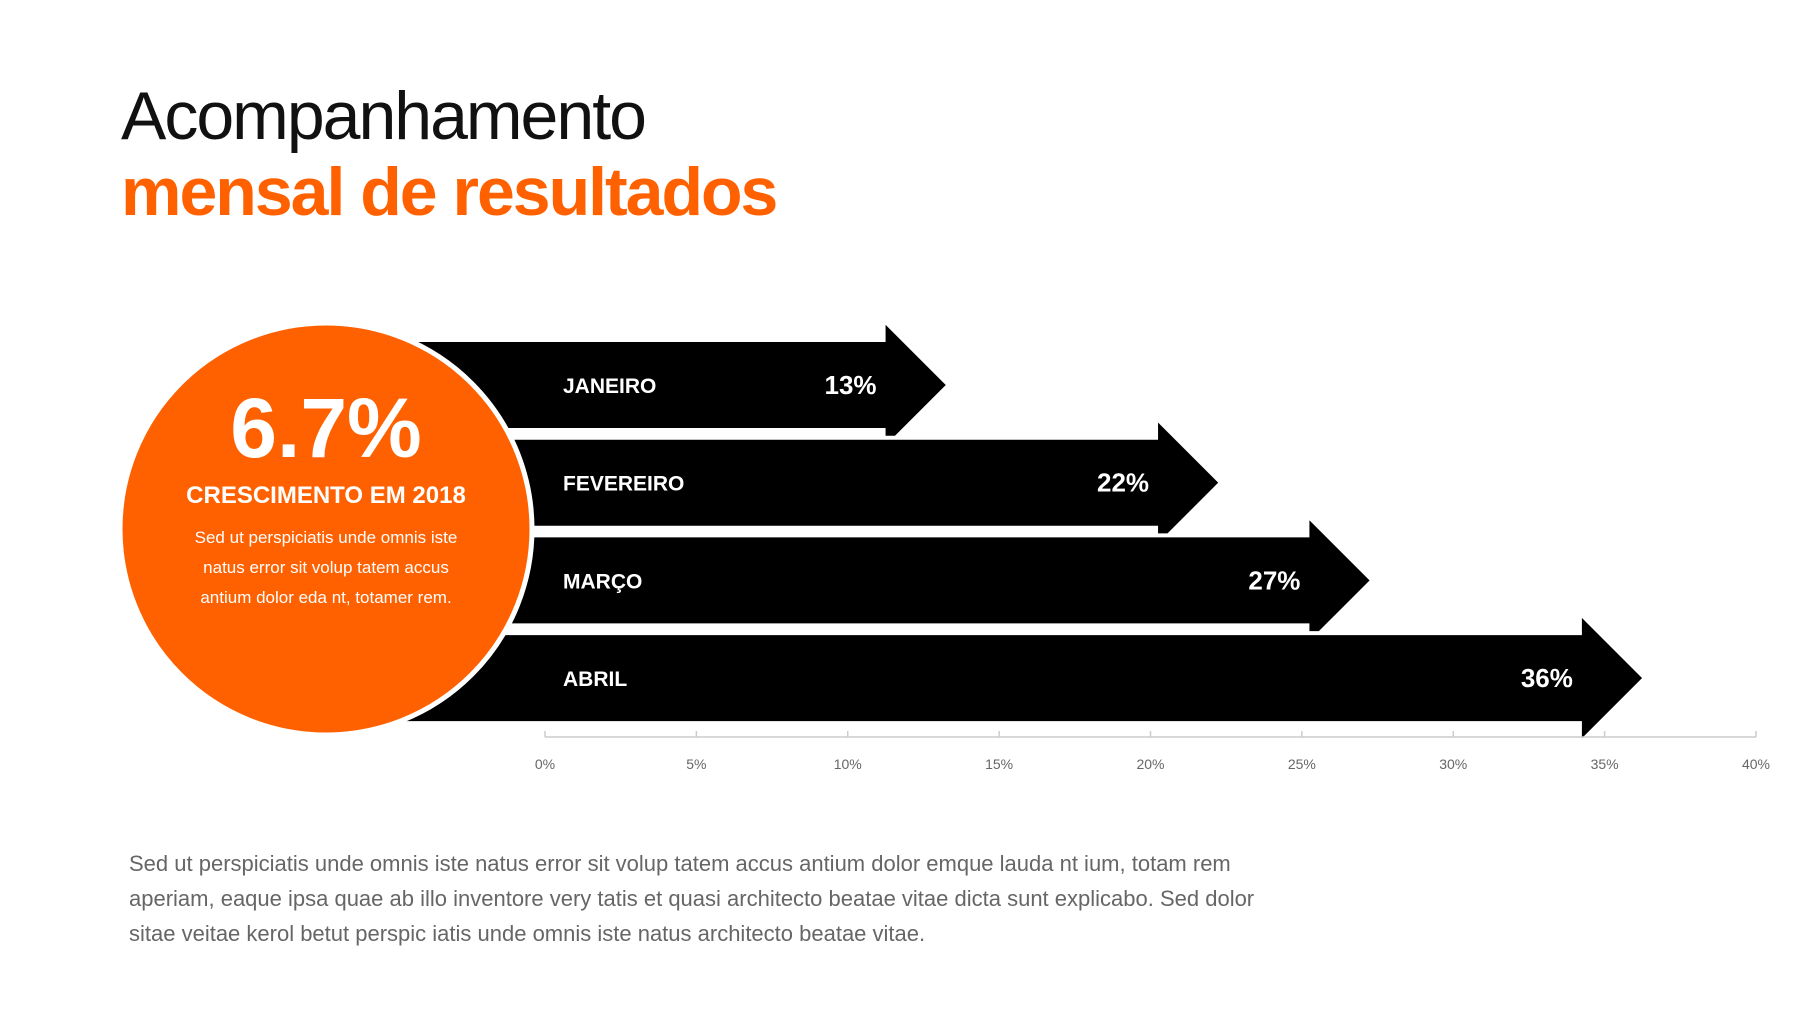  What do you see at coordinates (877, 580) in the screenshot?
I see `bar-março` at bounding box center [877, 580].